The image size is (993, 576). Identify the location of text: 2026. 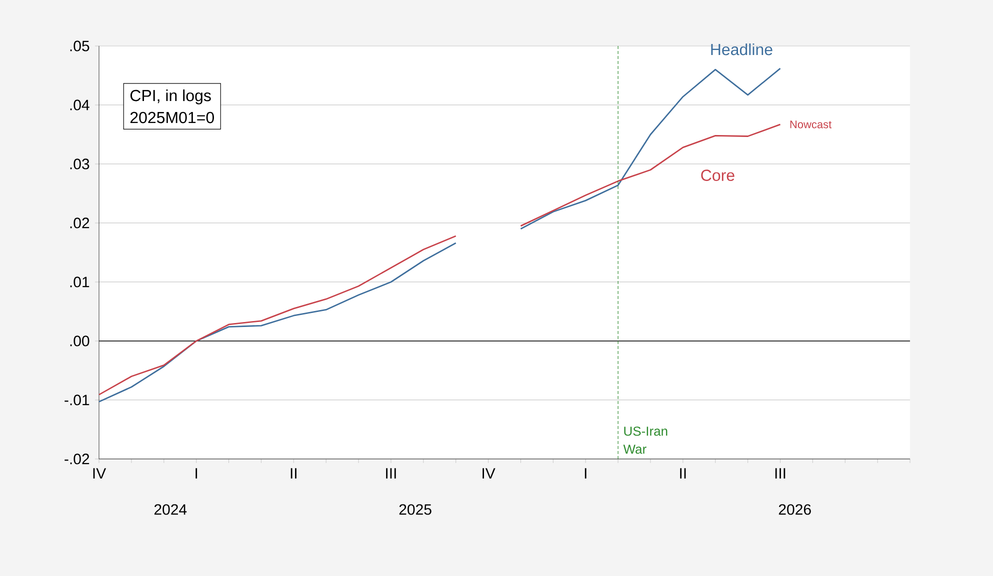
(794, 509).